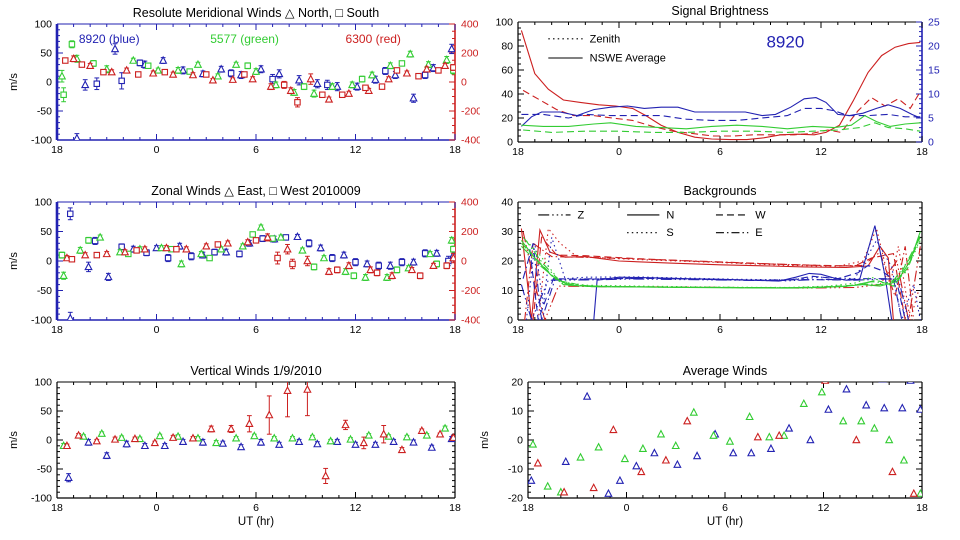  What do you see at coordinates (470, 232) in the screenshot?
I see `right-tick-label: 200` at bounding box center [470, 232].